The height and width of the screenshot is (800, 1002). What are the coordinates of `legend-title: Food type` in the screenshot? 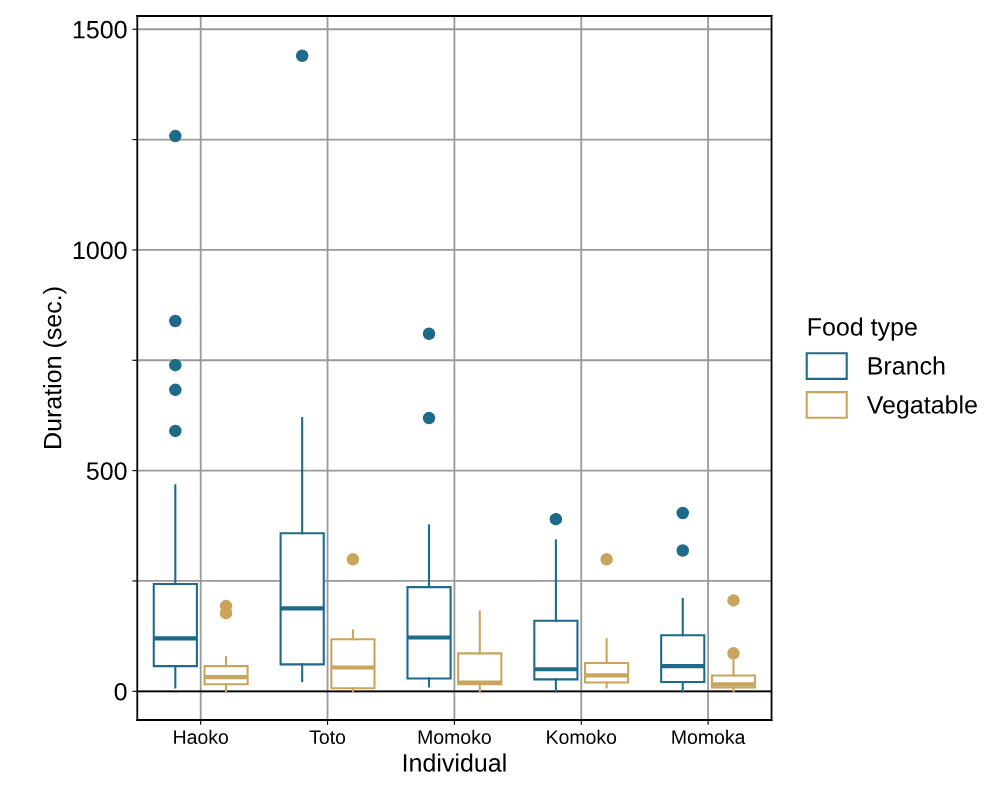 It's located at (862, 329).